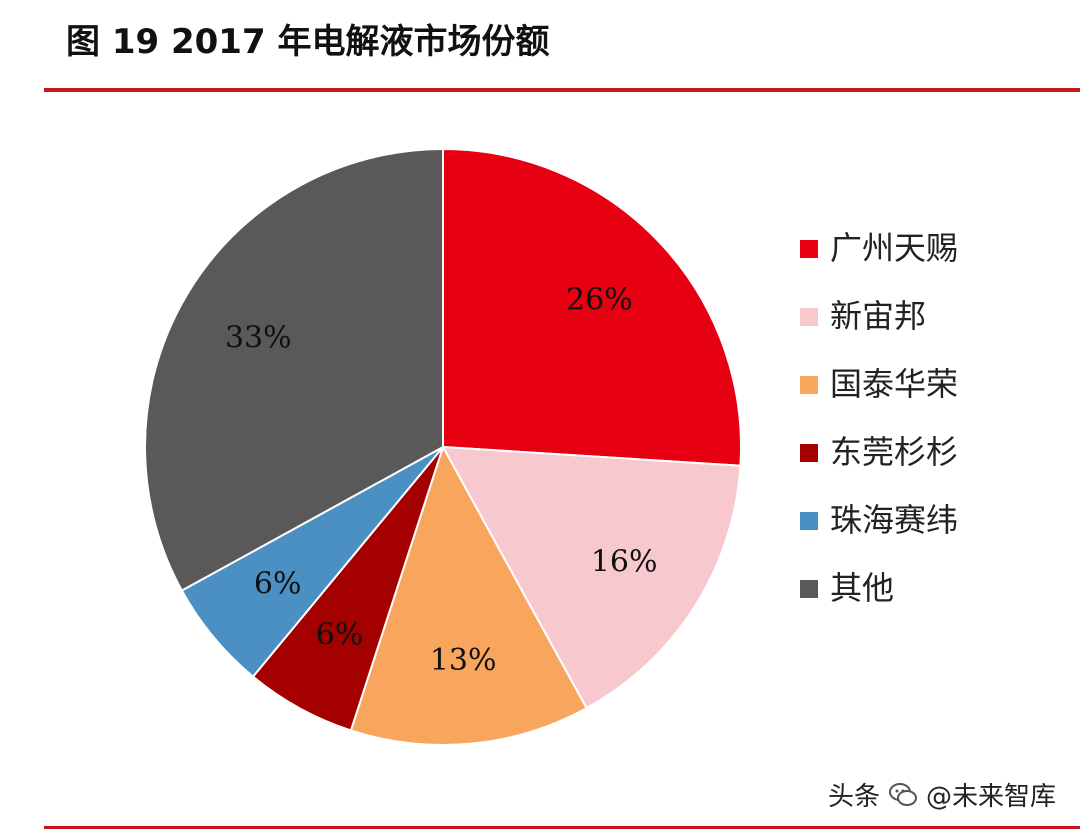 This screenshot has height=838, width=1080. I want to click on slice-label-5: 33%, so click(258, 337).